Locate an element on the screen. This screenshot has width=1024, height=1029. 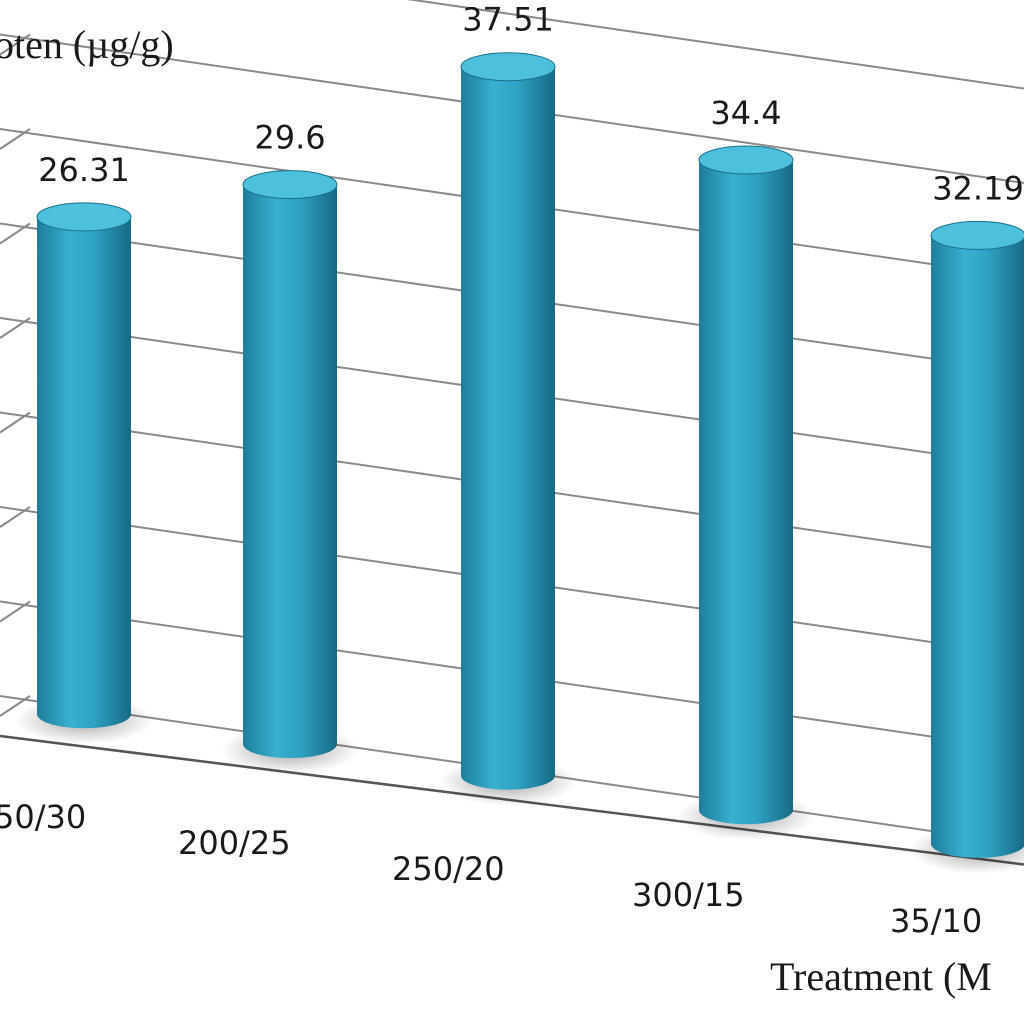
data-label: 26.31 is located at coordinates (84, 170).